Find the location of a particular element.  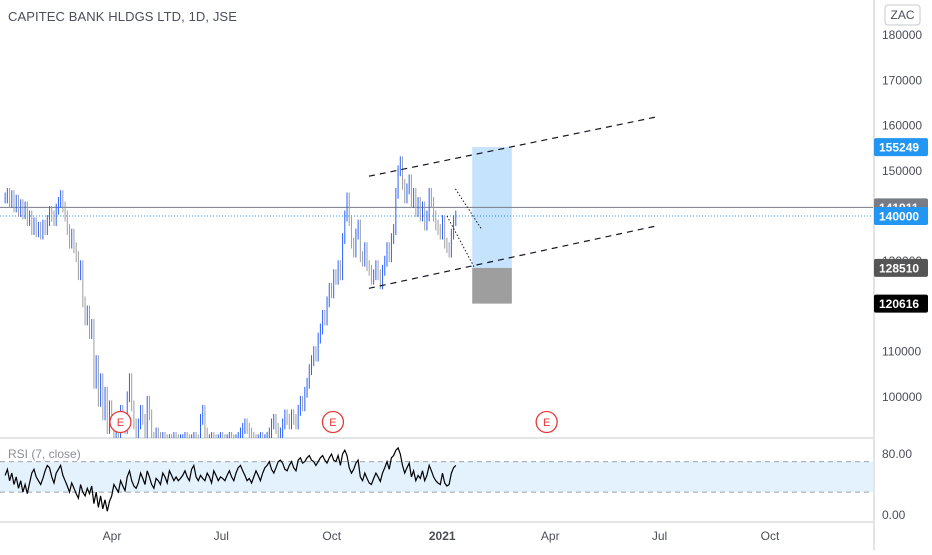

price-tick-label: 110000 is located at coordinates (901, 352).